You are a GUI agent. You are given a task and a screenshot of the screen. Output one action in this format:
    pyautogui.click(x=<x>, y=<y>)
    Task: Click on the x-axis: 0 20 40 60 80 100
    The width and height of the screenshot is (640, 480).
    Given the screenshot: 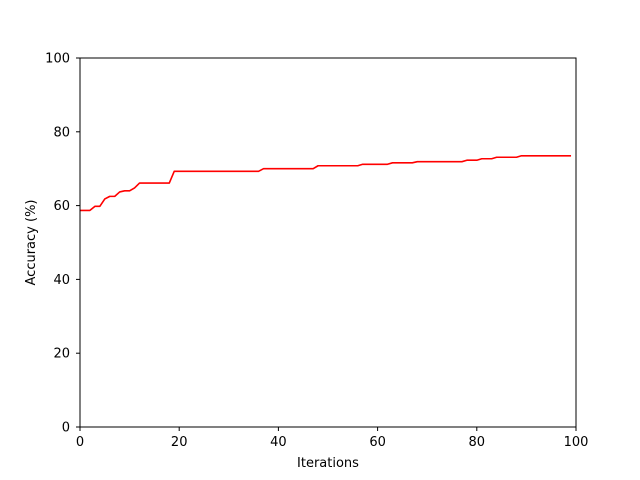 What is the action you would take?
    pyautogui.click(x=332, y=438)
    